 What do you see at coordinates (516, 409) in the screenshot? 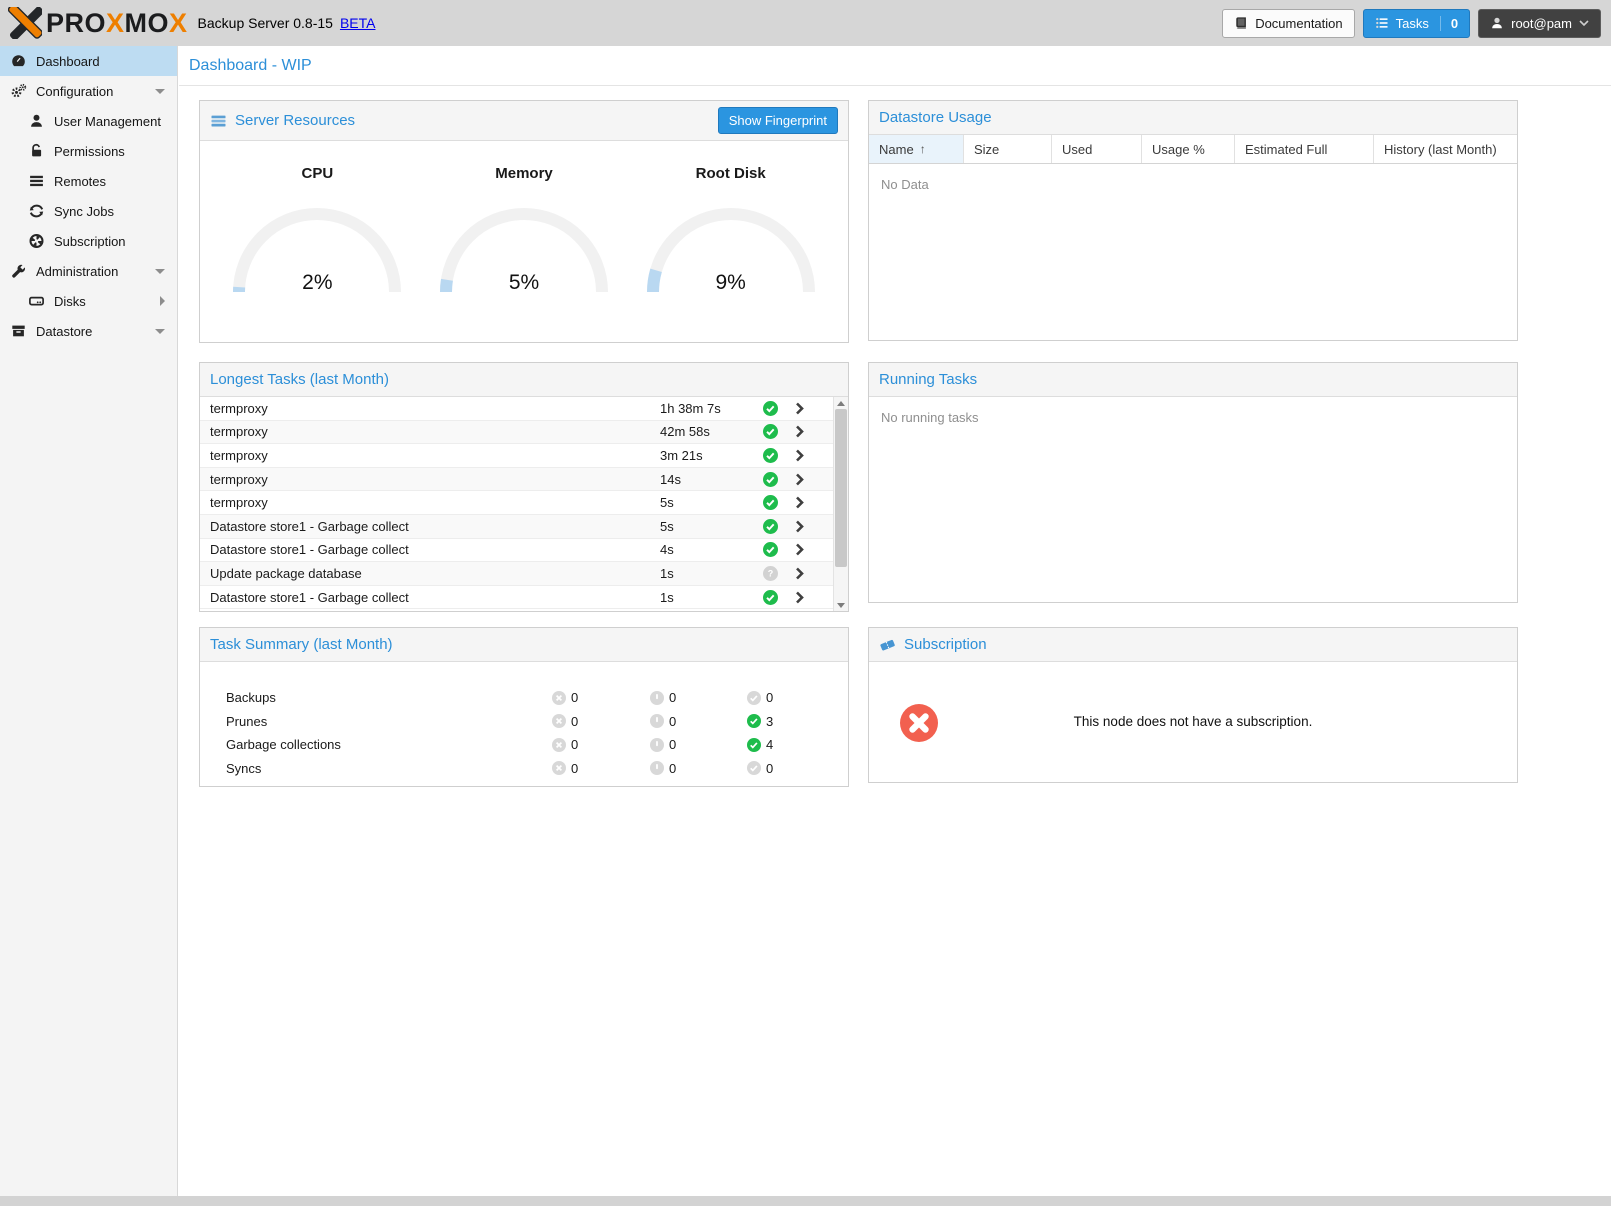
I see `task-row: termproxy 1h 38m 7s ?` at bounding box center [516, 409].